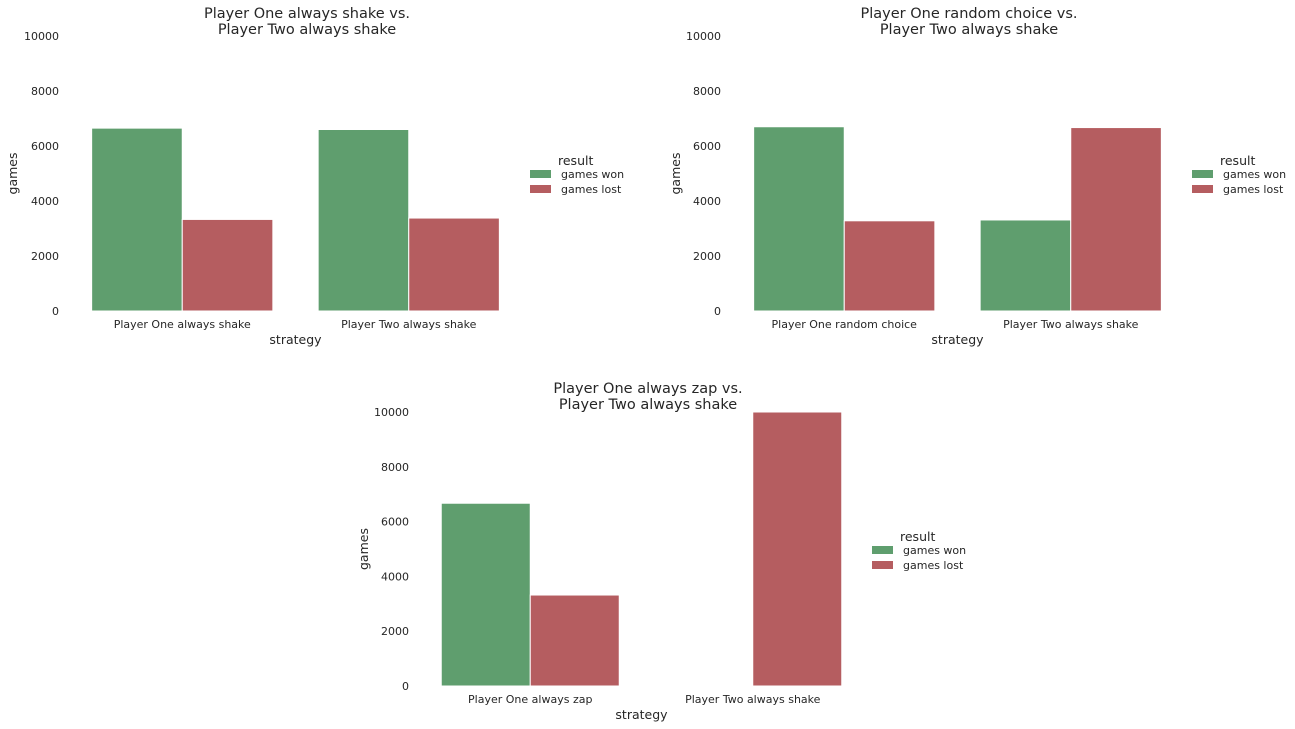  What do you see at coordinates (182, 324) in the screenshot?
I see `x-tick-label: Player One always shake` at bounding box center [182, 324].